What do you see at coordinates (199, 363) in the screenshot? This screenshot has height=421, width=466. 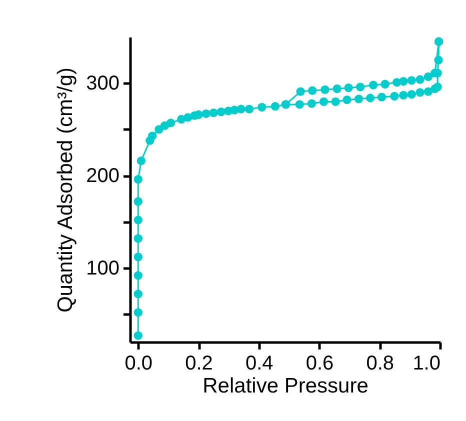 I see `x-tick-label: 0.2` at bounding box center [199, 363].